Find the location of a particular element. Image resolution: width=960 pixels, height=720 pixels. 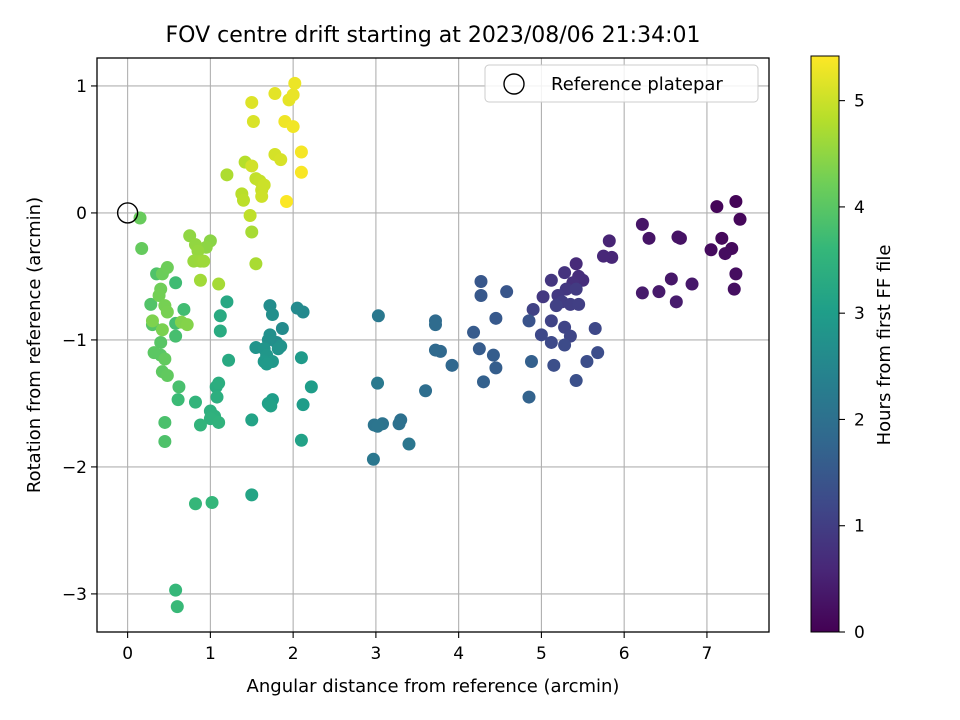

colorbar: 0 1 2 3 4 5 Hours from first FF file is located at coordinates (852, 349).